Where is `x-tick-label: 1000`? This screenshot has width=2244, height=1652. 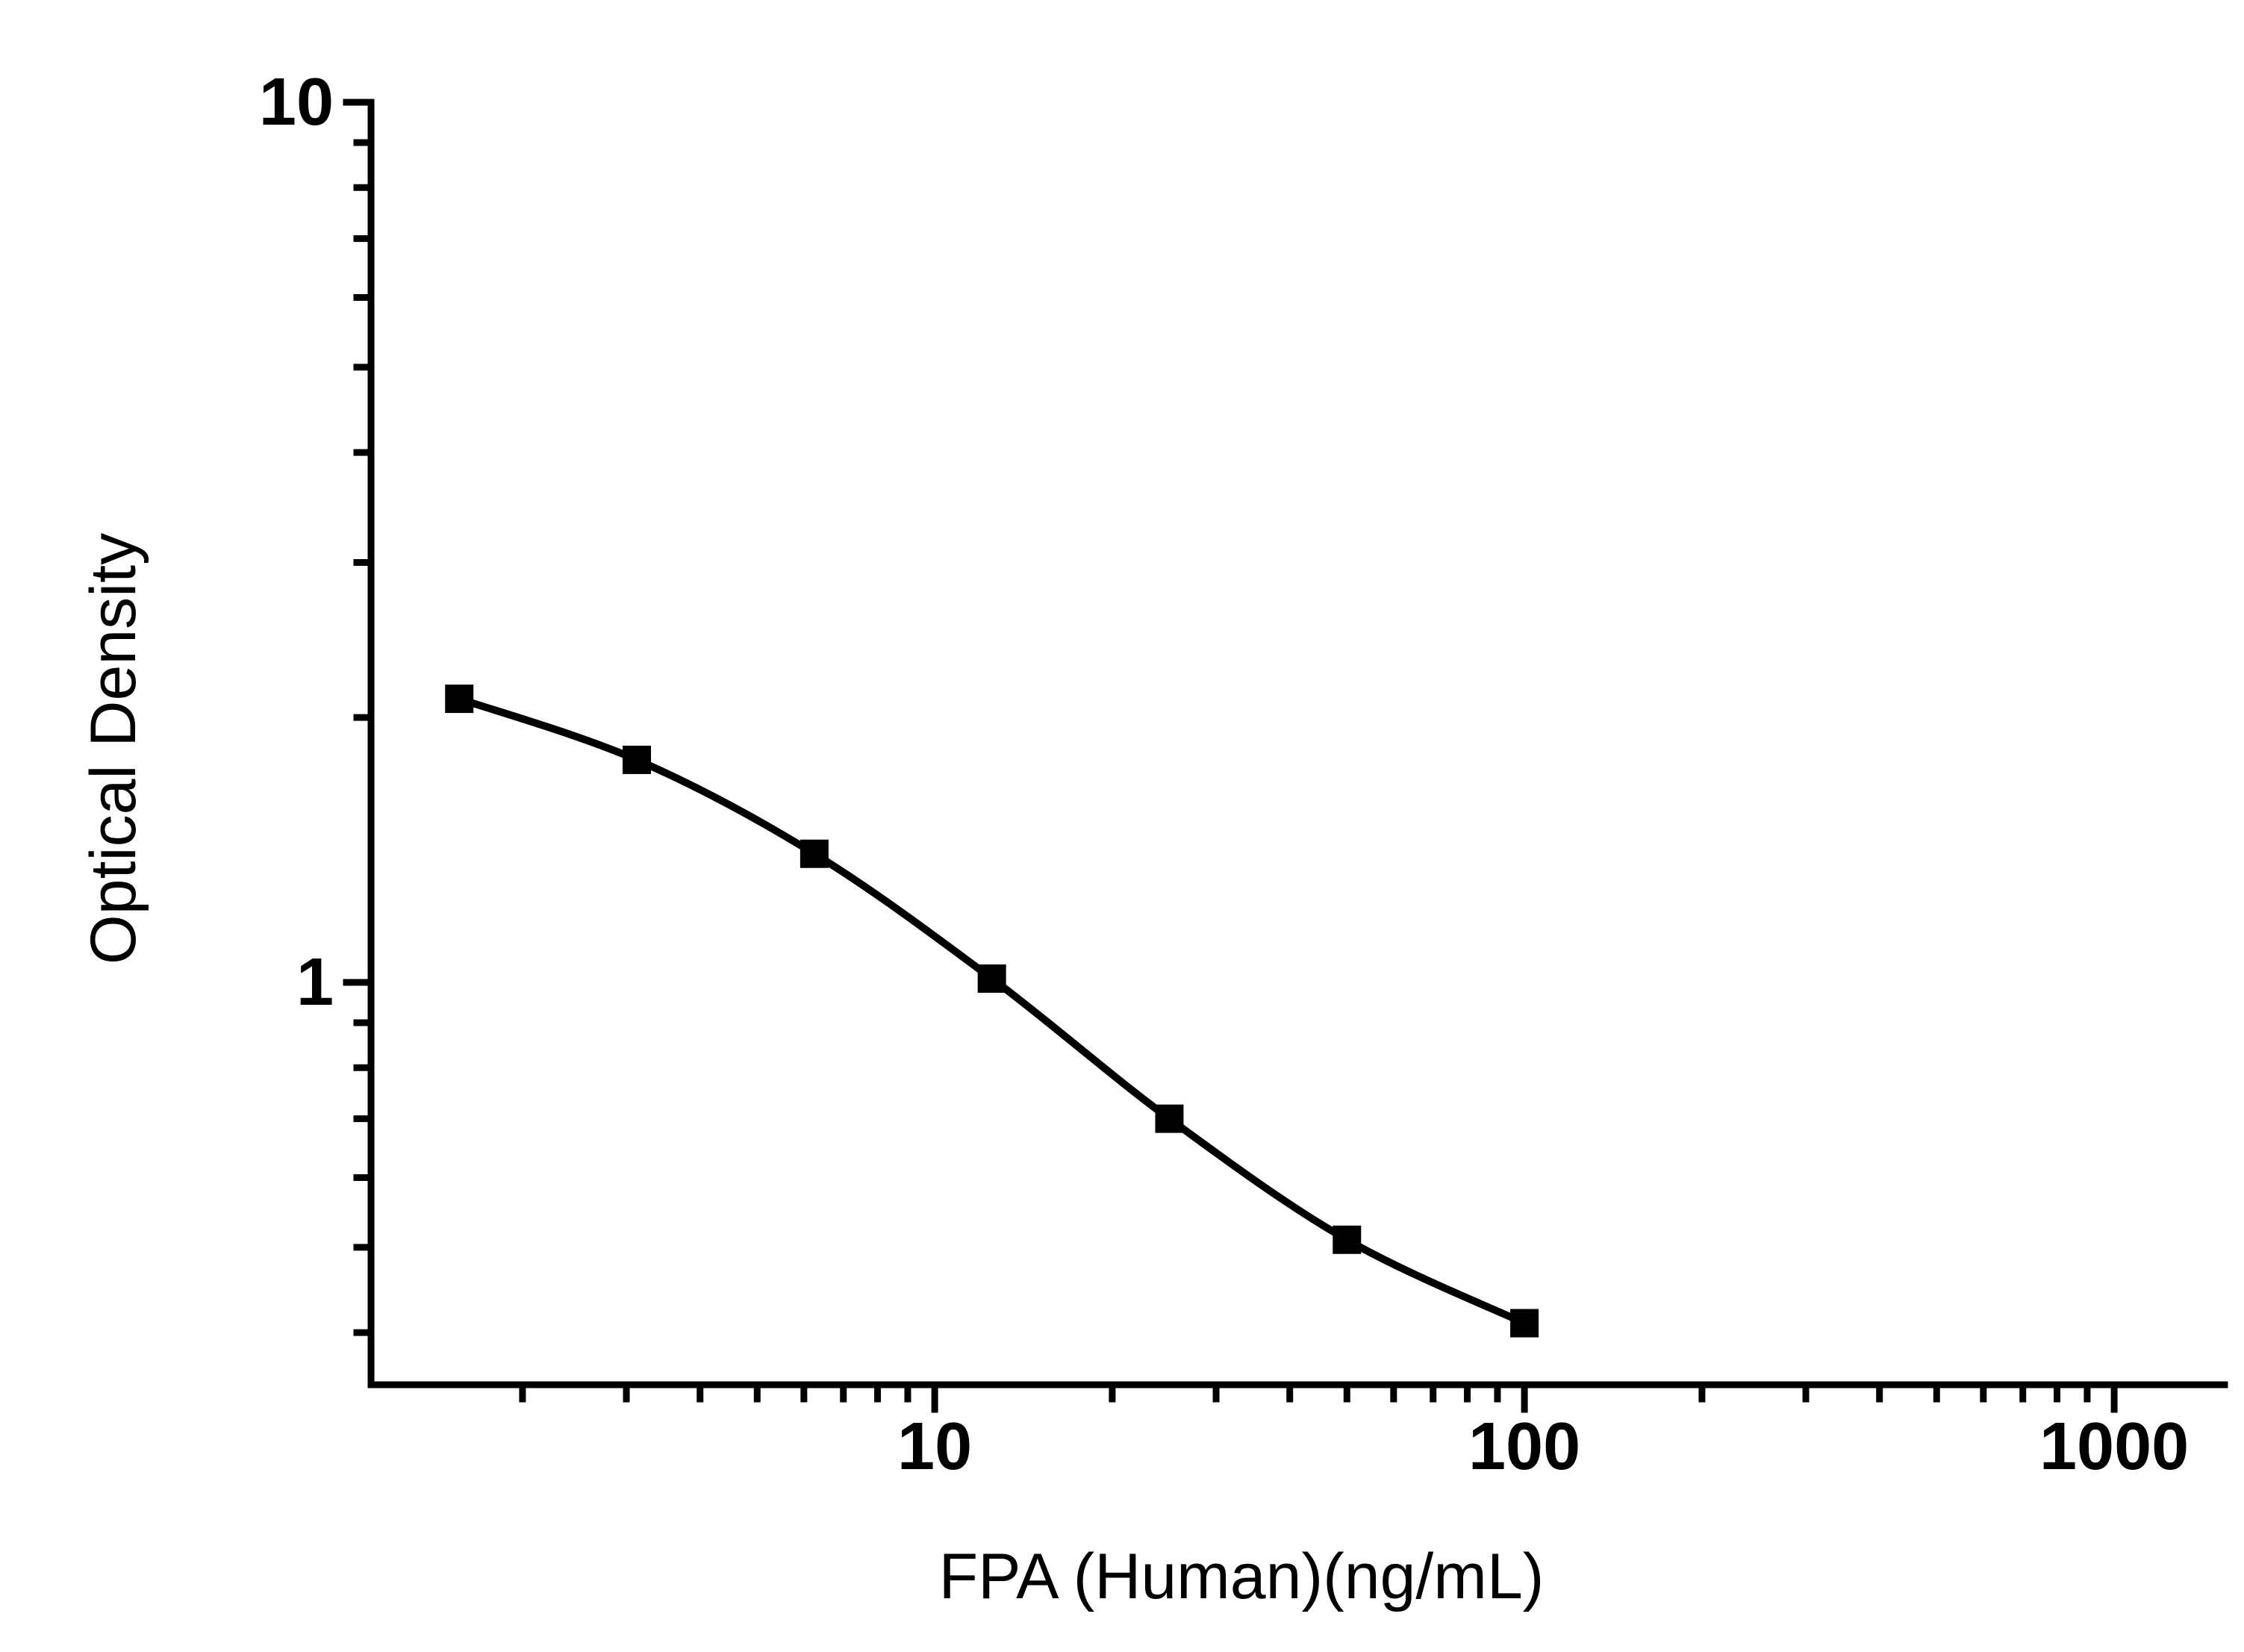 x-tick-label: 1000 is located at coordinates (2114, 1447).